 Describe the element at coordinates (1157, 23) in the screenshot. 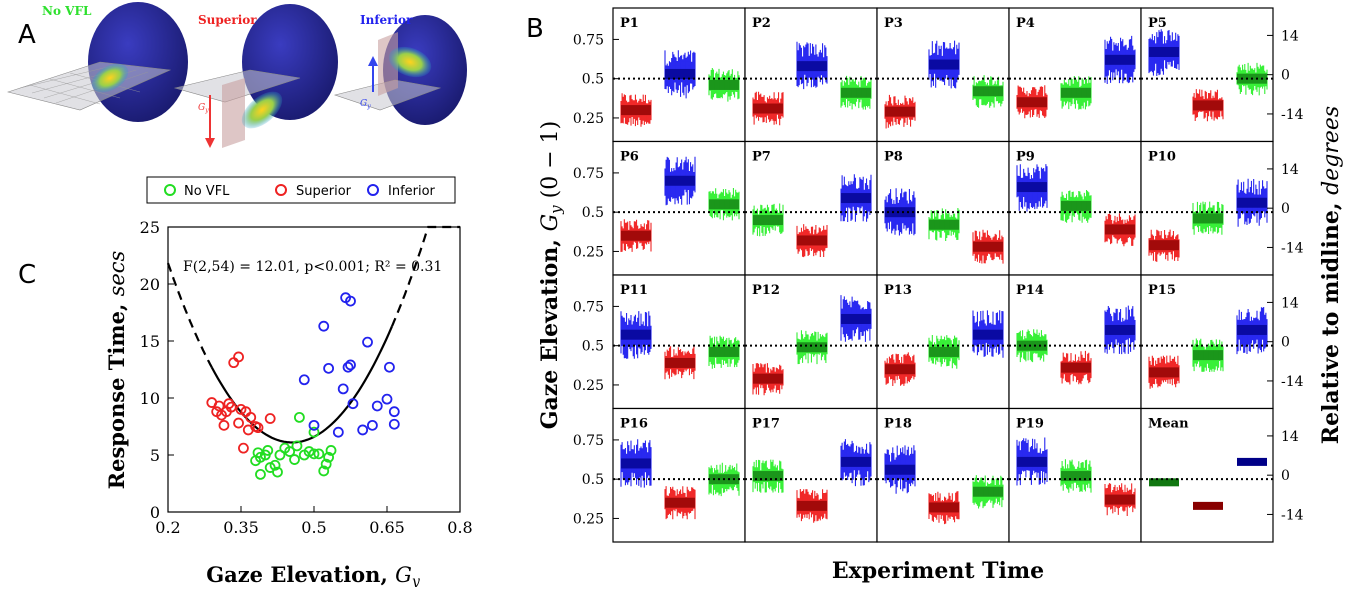

I see `panel-label: P5` at that location.